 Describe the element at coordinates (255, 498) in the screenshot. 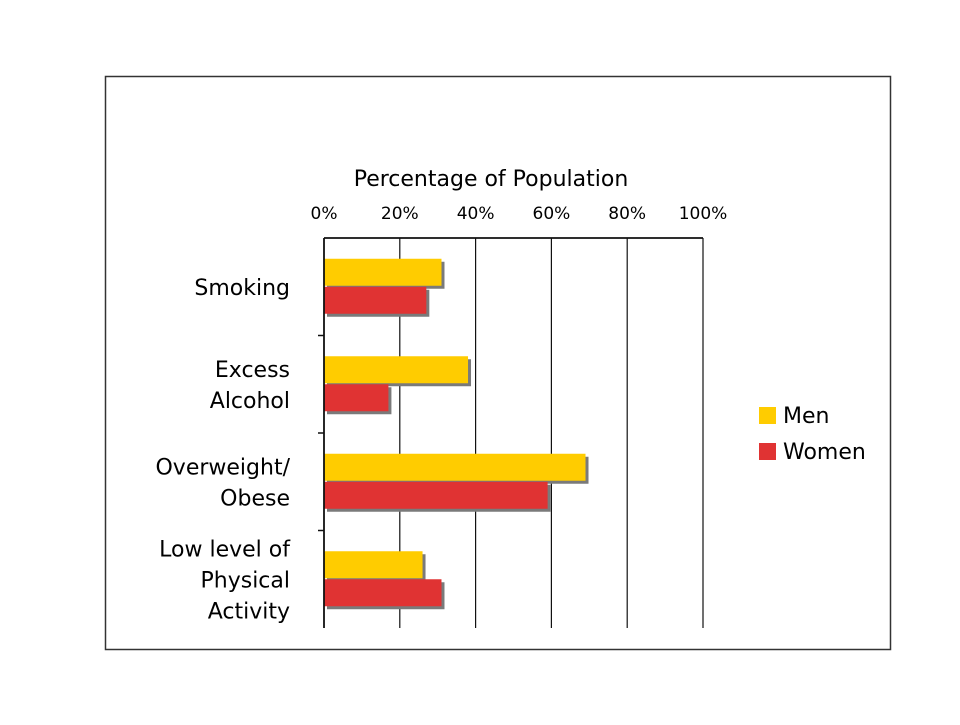

I see `category-label: Obese` at that location.